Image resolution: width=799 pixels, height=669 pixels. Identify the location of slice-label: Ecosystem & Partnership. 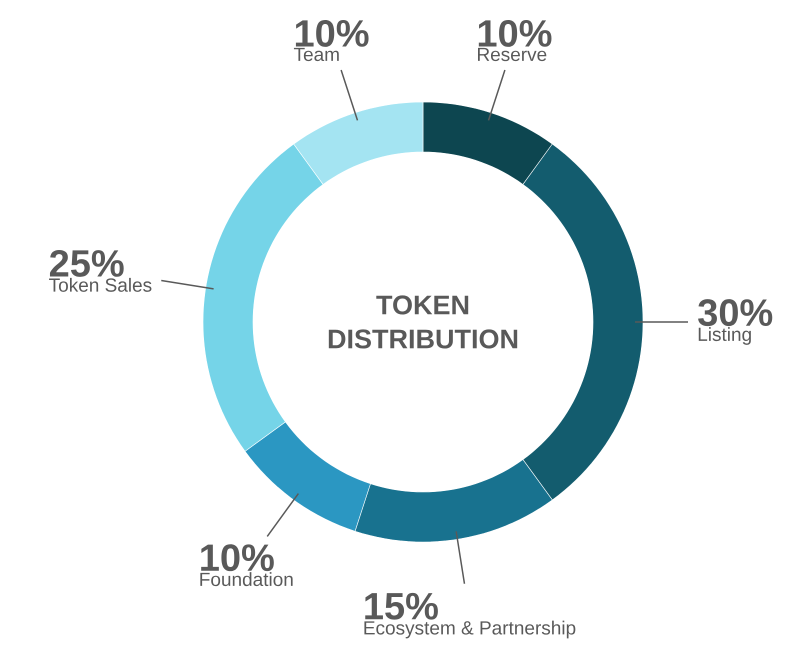
(470, 629).